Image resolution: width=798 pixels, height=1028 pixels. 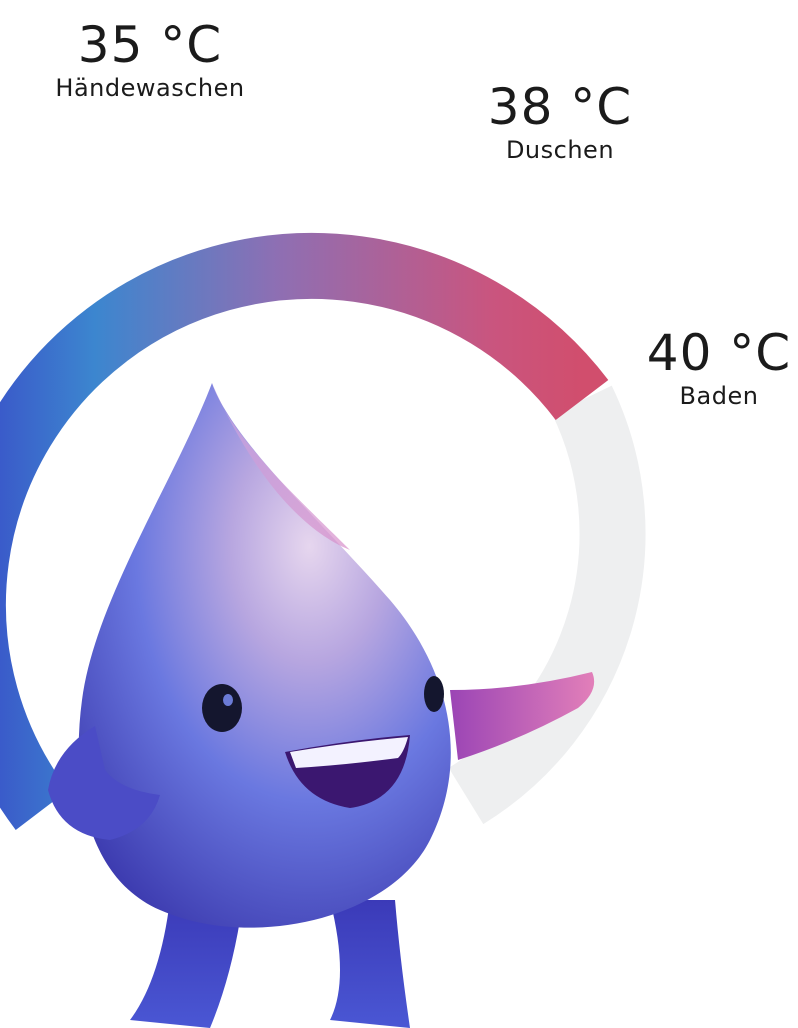 I want to click on temp-label-bath: 40 °C Baden, so click(x=719, y=368).